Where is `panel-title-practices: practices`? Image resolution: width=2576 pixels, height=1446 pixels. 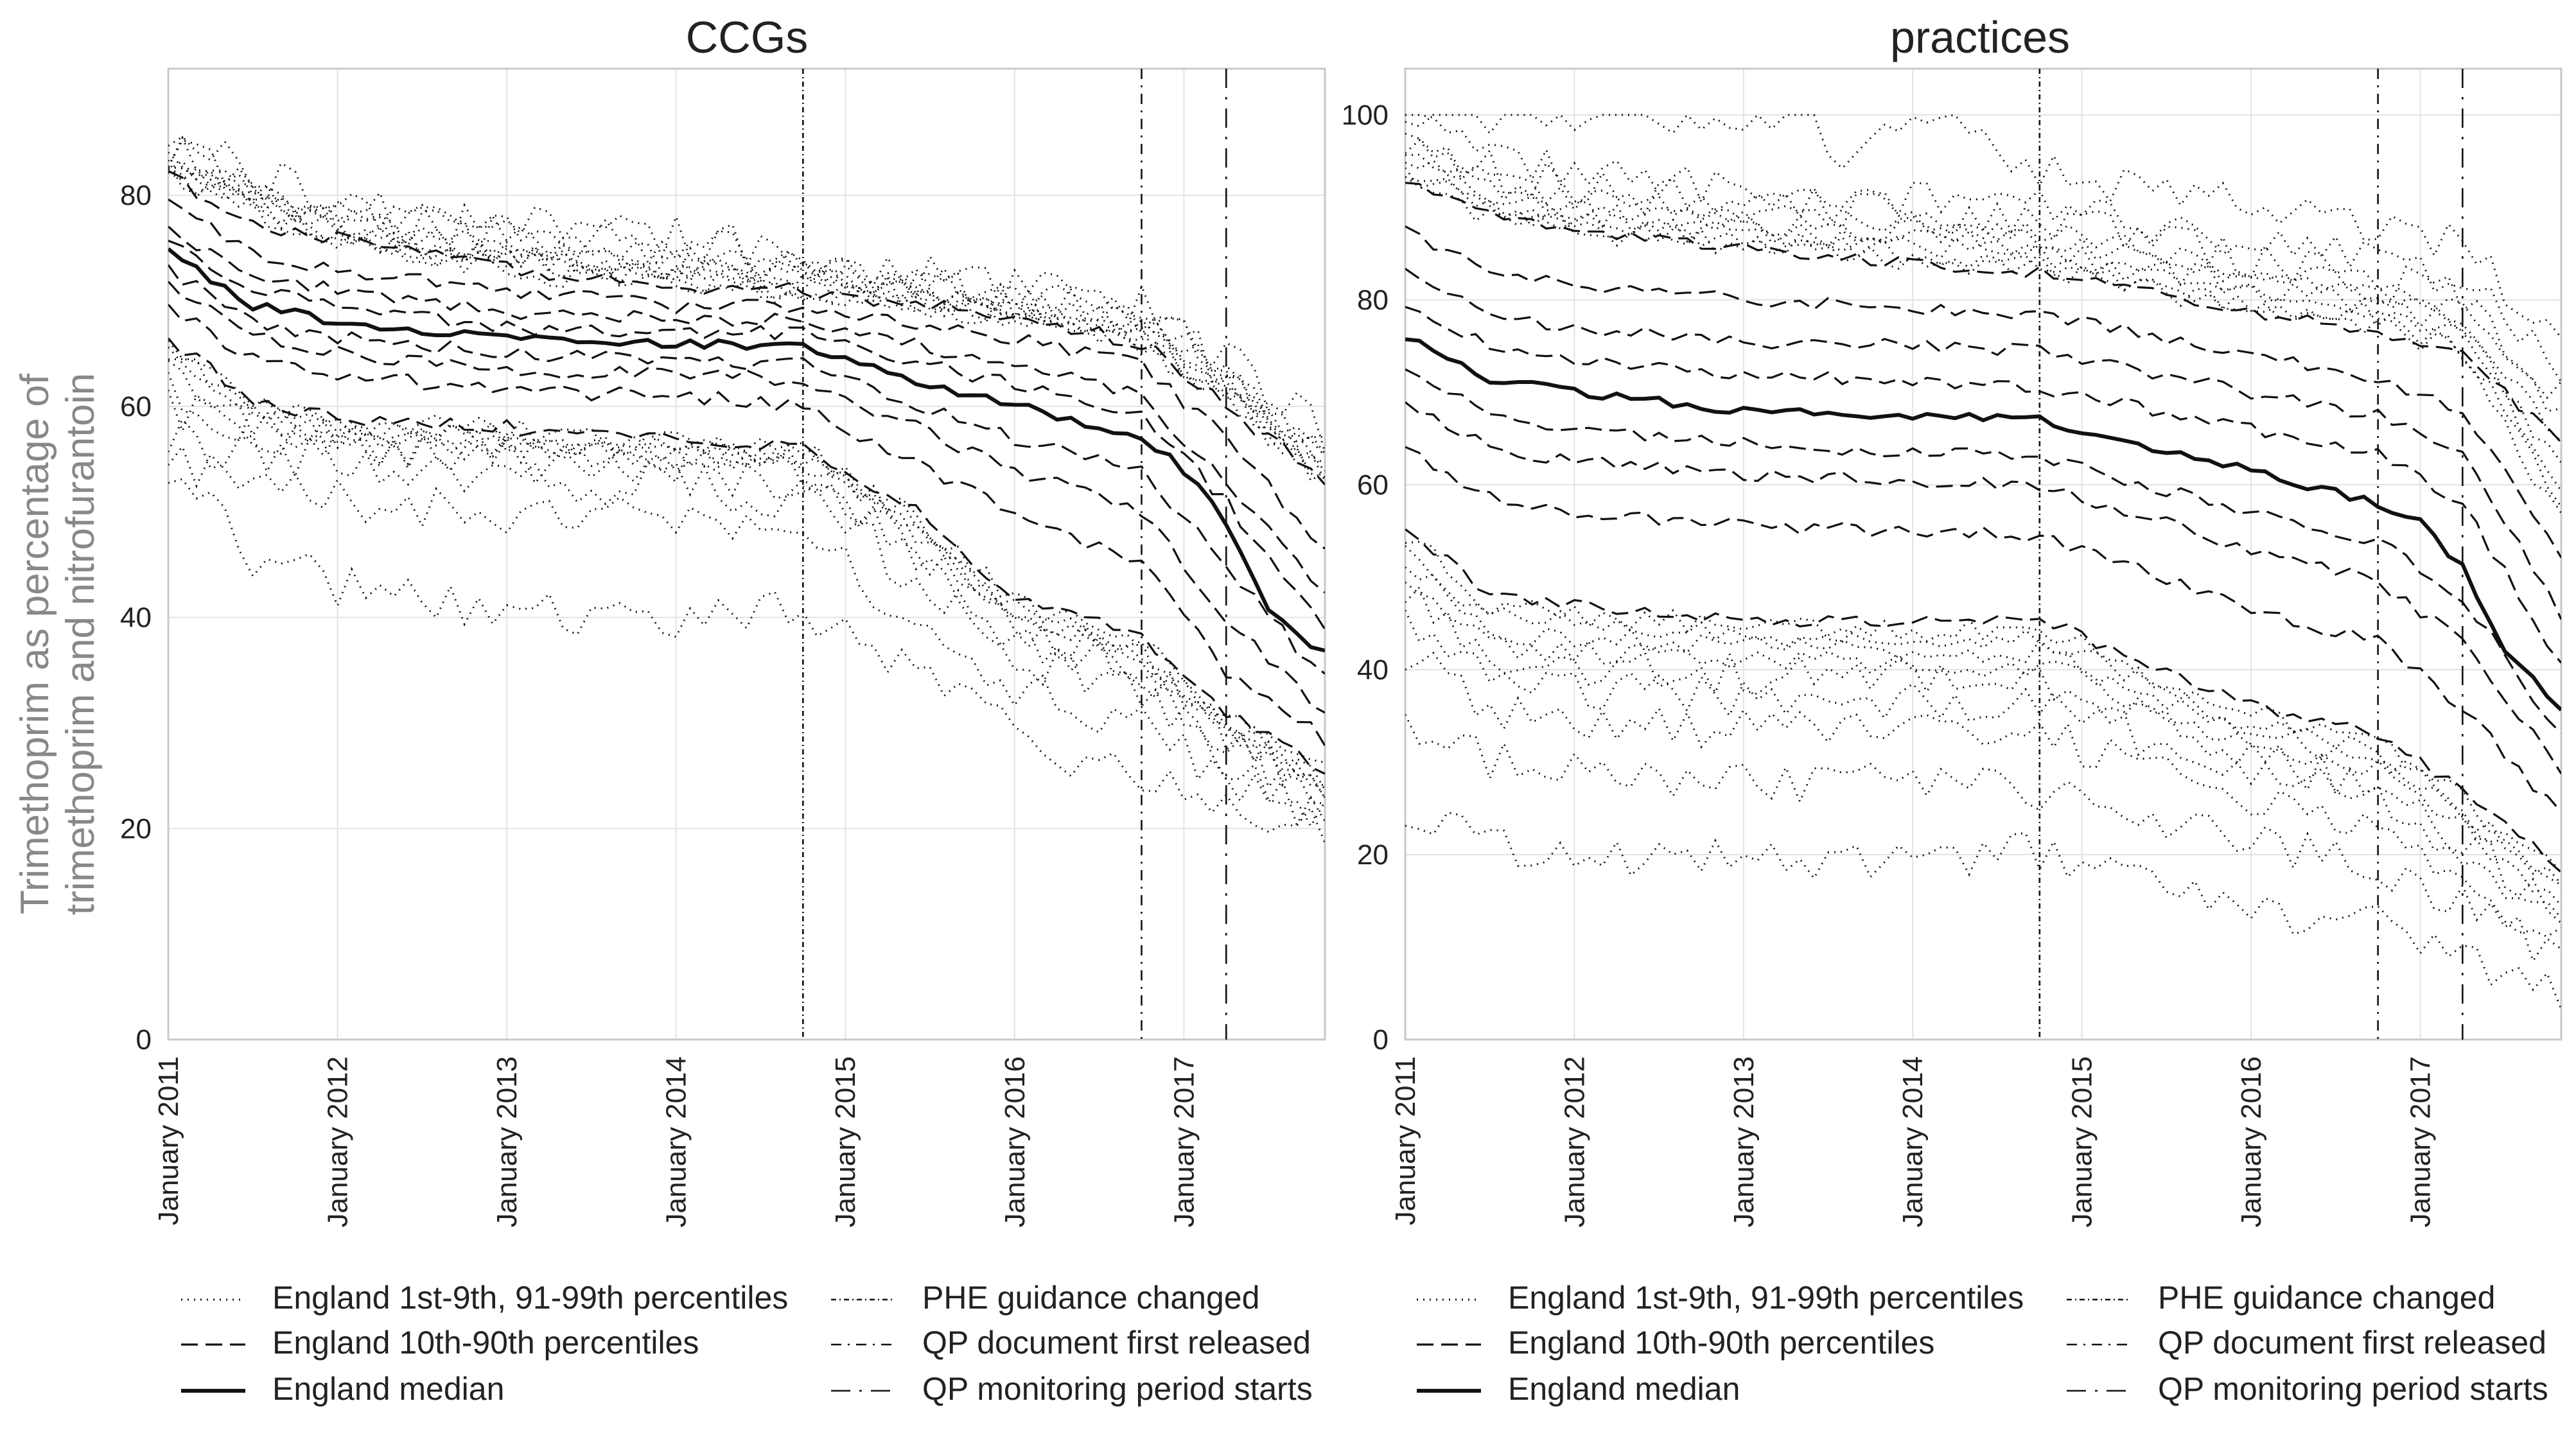 panel-title-practices: practices is located at coordinates (1980, 37).